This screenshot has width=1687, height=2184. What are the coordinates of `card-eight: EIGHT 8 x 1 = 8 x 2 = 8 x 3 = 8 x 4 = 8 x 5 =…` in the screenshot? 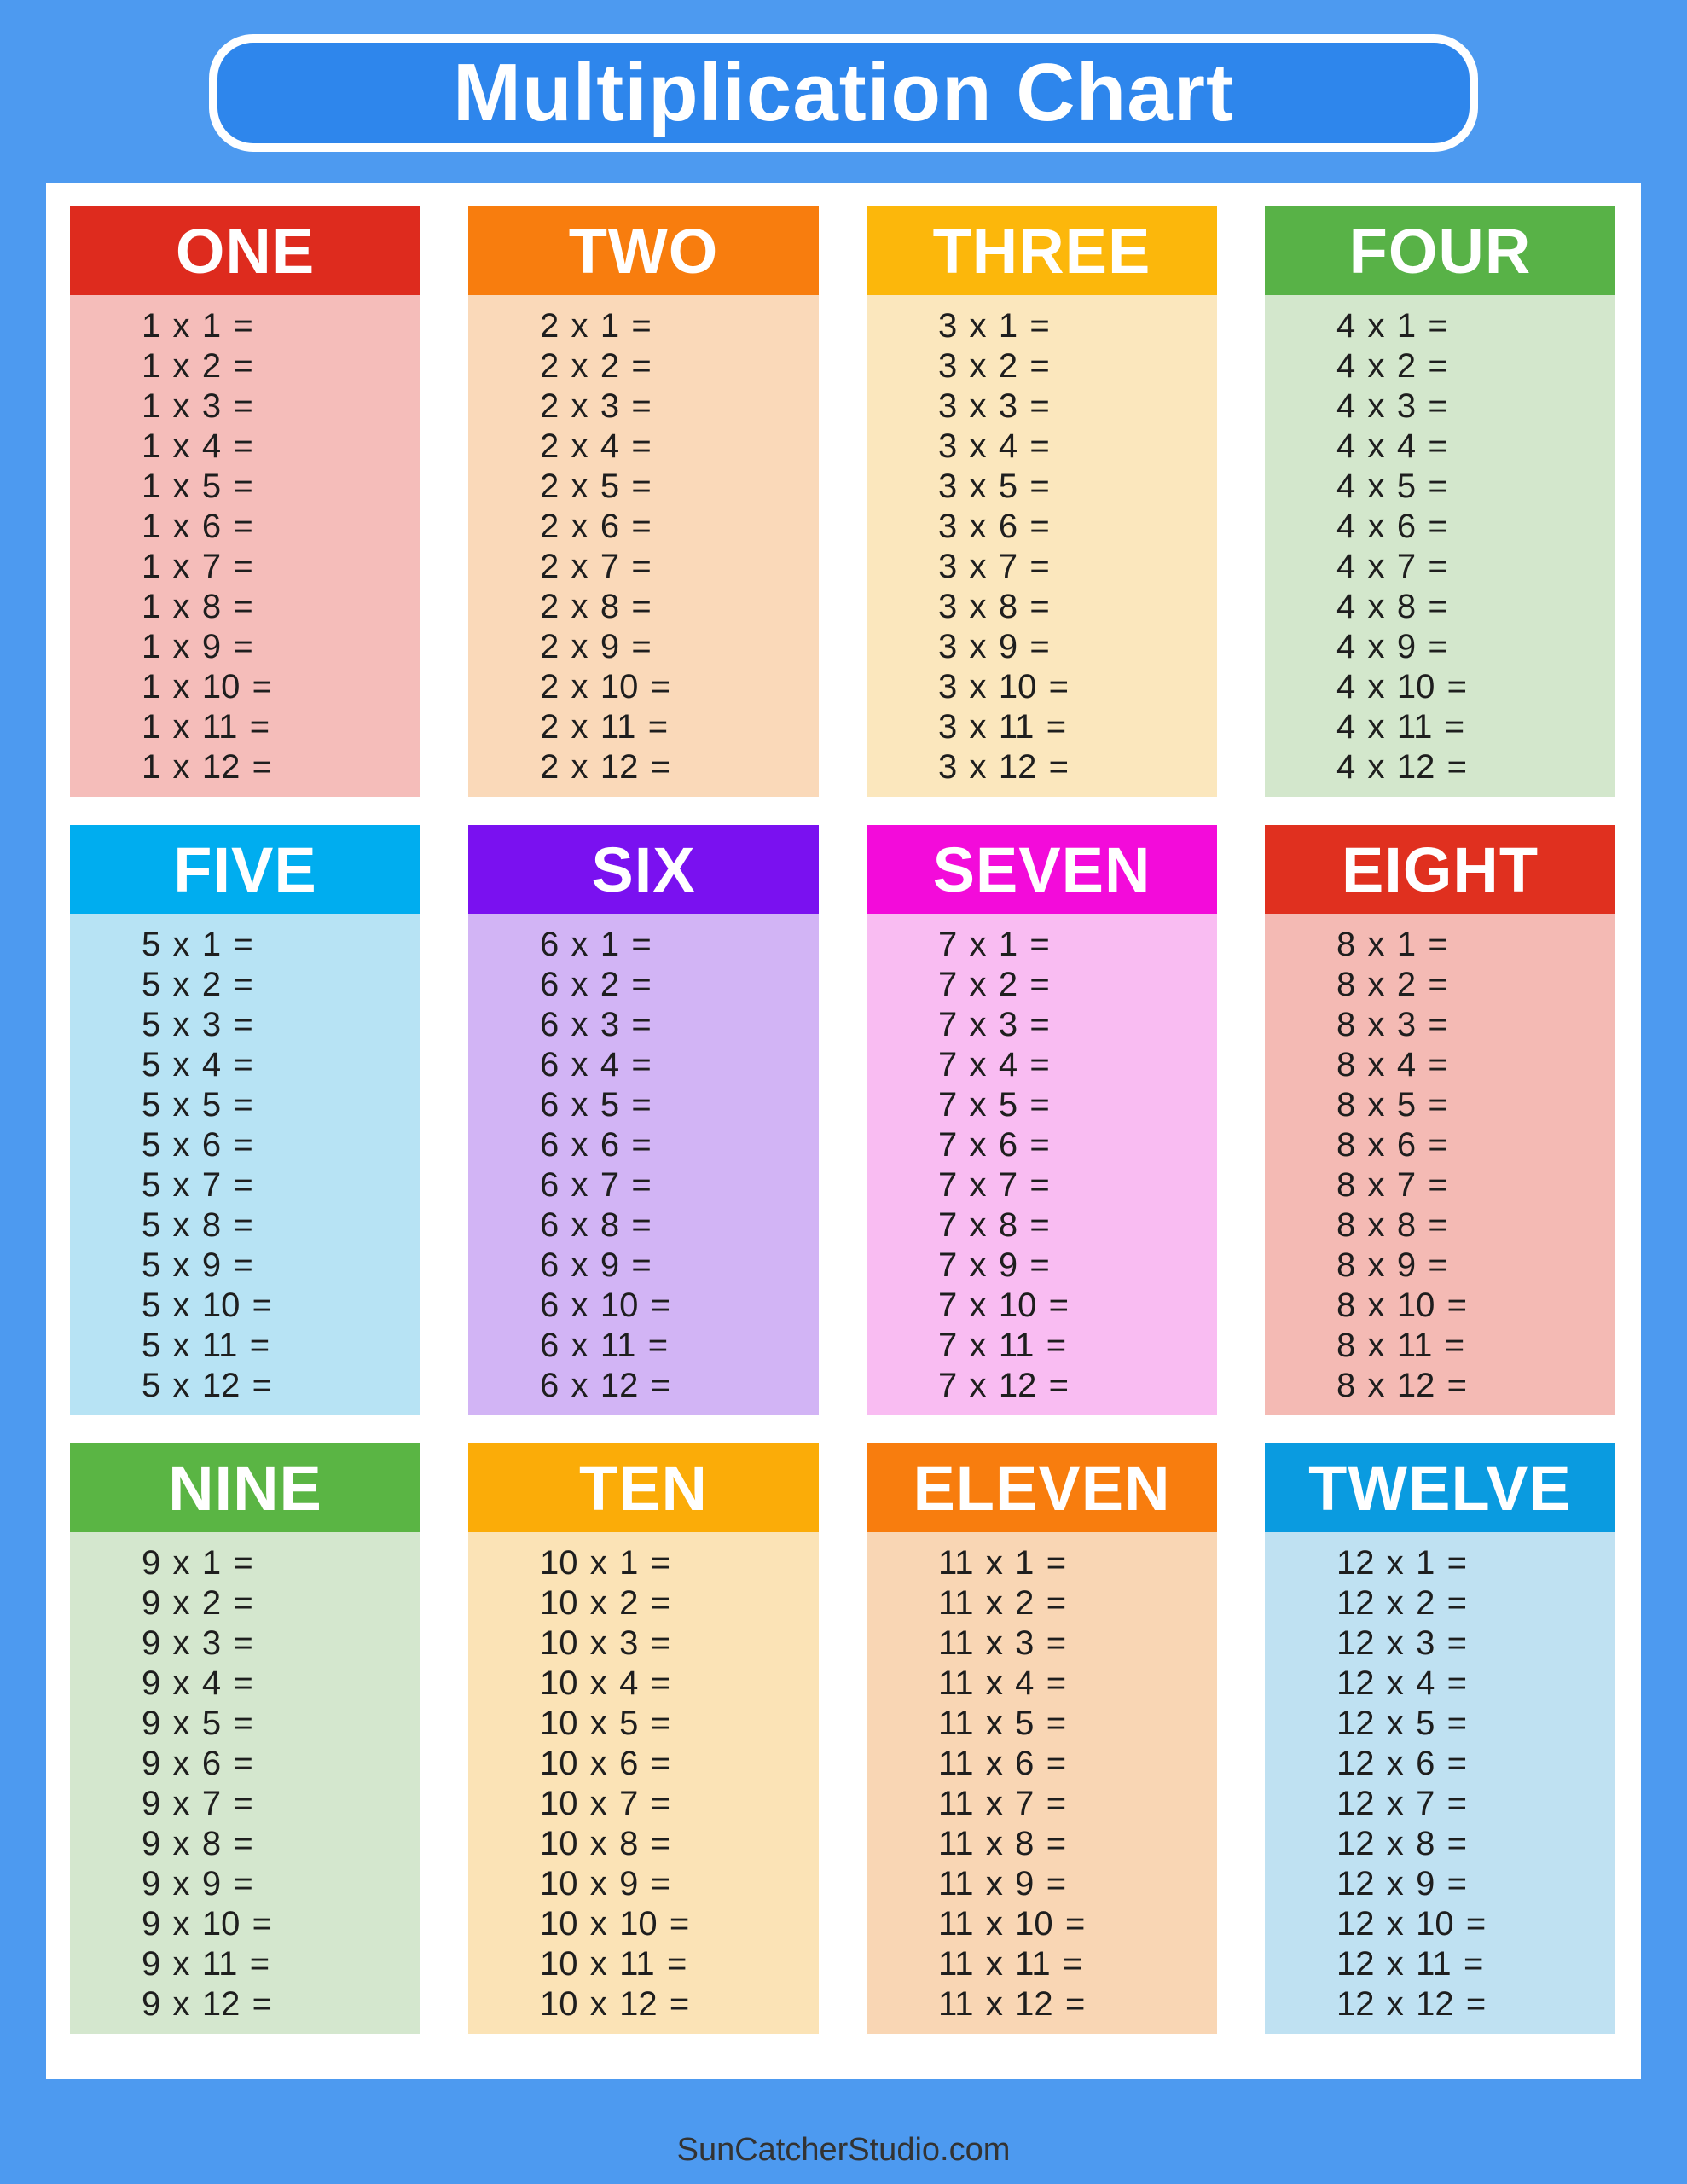 It's located at (1440, 1120).